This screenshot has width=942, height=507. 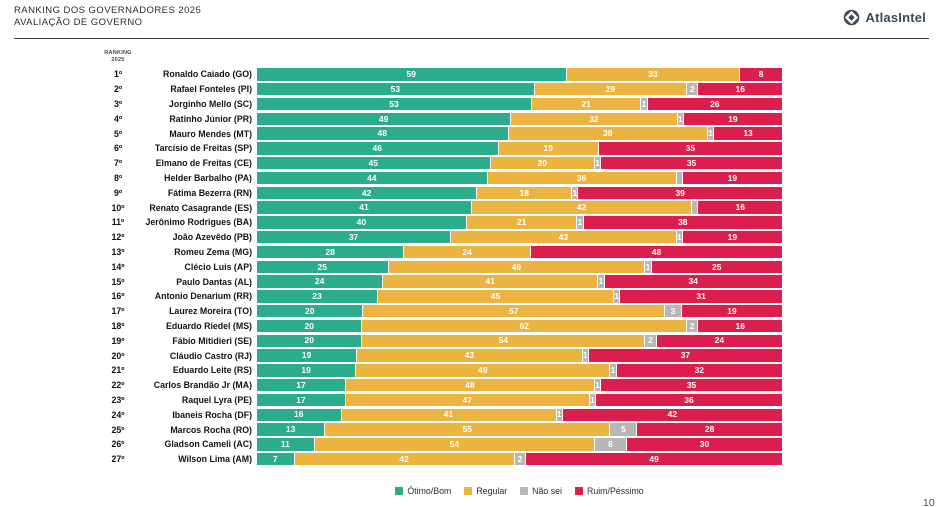 What do you see at coordinates (118, 89) in the screenshot?
I see `rank-label: 2º` at bounding box center [118, 89].